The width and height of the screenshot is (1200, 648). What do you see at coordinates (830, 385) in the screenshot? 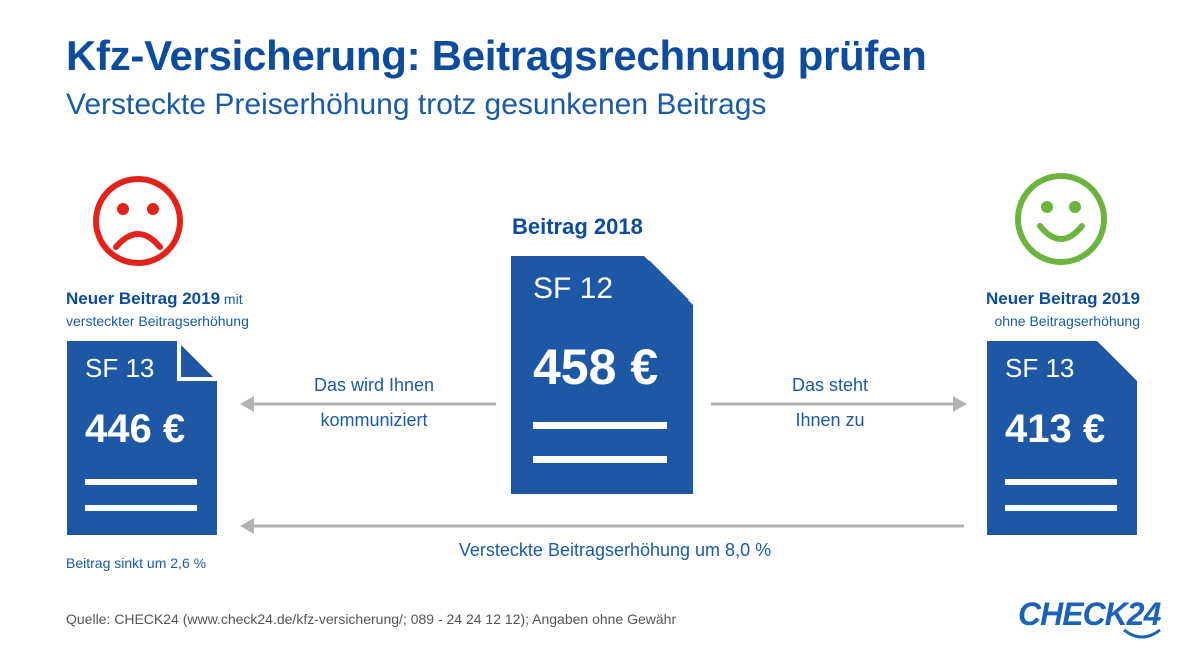
I see `right-arrow-line1: Das steht` at bounding box center [830, 385].